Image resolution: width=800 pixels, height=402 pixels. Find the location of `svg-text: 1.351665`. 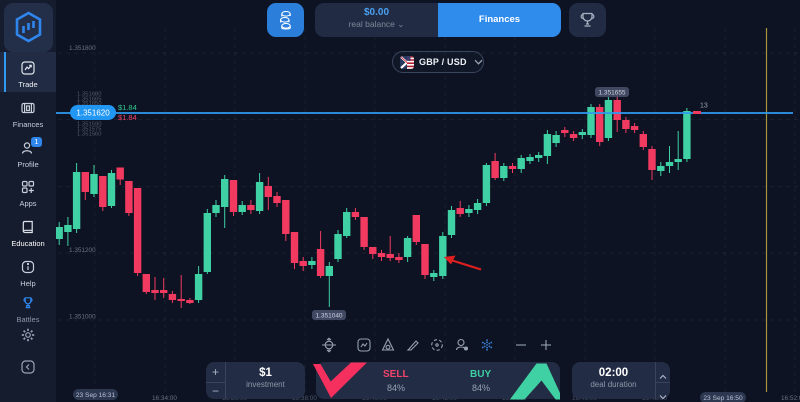

svg-text: 1.351665 is located at coordinates (89, 99).